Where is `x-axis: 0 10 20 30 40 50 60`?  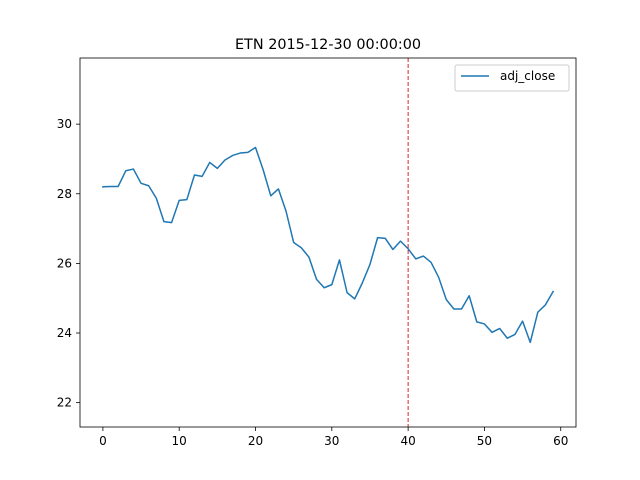 x-axis: 0 10 20 30 40 50 60 is located at coordinates (333, 437).